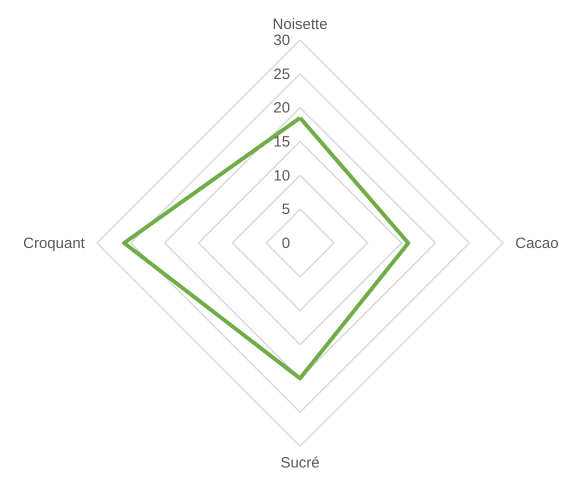  What do you see at coordinates (300, 463) in the screenshot?
I see `spoke-label: Sucré` at bounding box center [300, 463].